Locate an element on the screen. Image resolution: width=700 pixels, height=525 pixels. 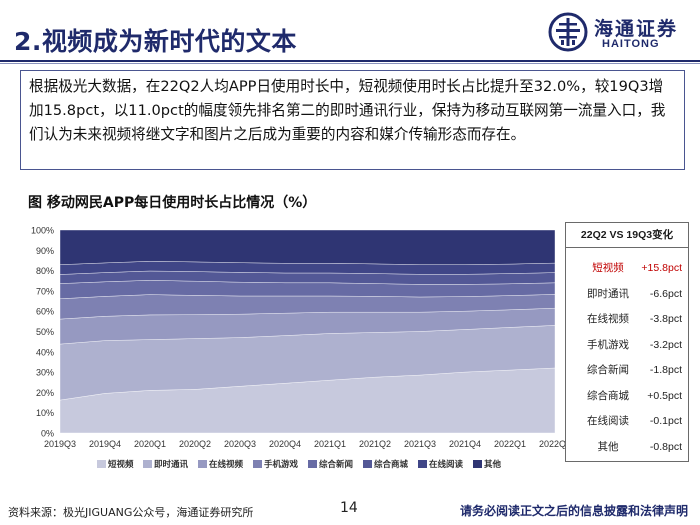
y-tick-label: 30% is located at coordinates (45, 373).